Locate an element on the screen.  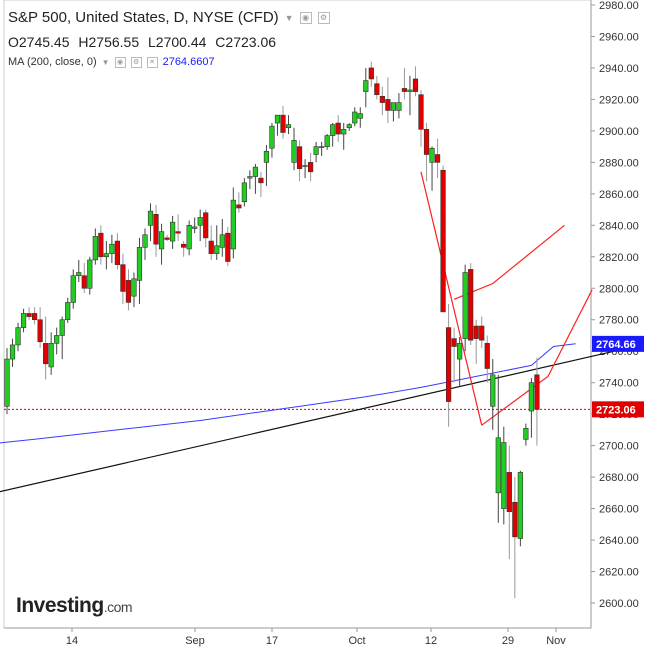
y-tick-label: 2840.00 is located at coordinates (619, 226).